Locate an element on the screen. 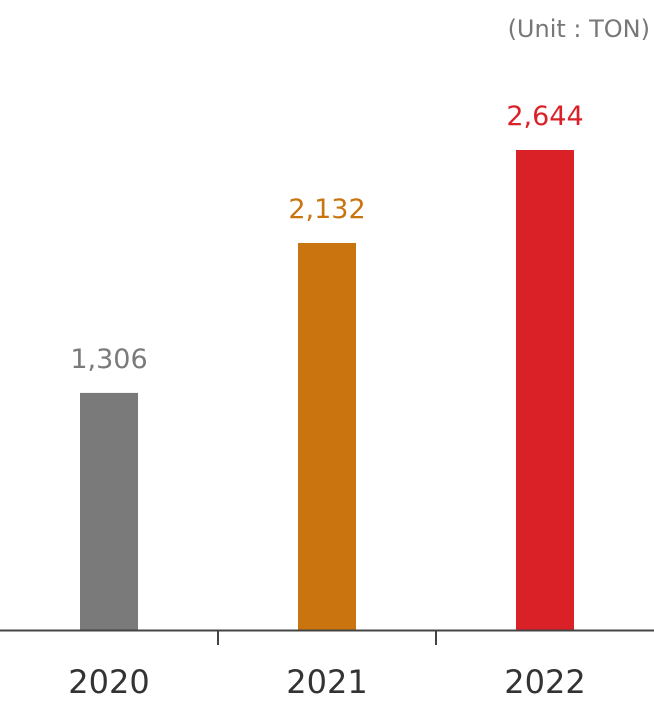 This screenshot has height=706, width=654. x-tick-label-2022: 2022 is located at coordinates (544, 682).